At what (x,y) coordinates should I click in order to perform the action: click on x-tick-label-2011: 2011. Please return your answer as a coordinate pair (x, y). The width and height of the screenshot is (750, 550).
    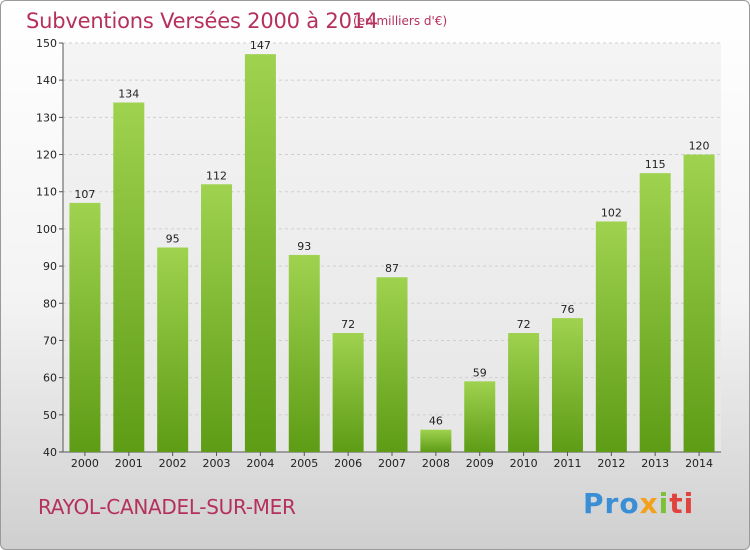
    Looking at the image, I should click on (567, 463).